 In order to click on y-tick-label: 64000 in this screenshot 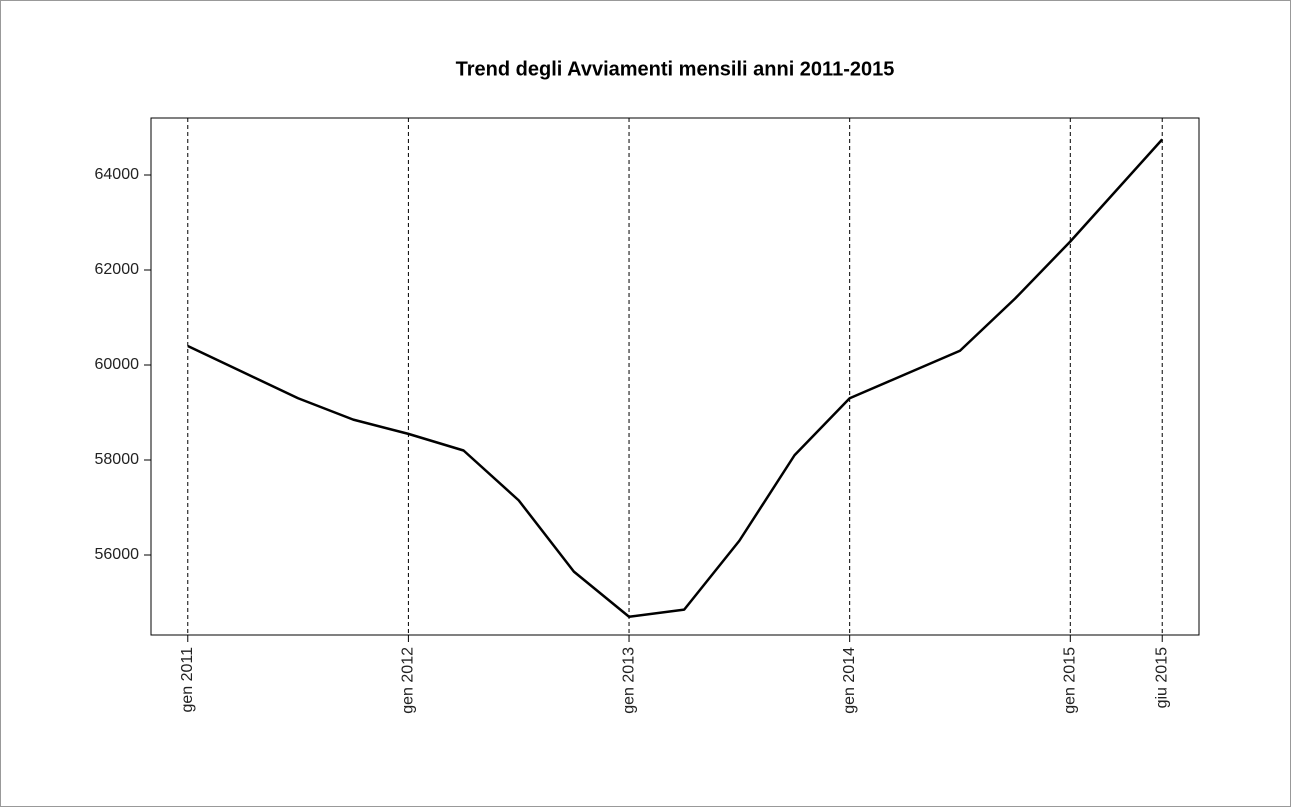, I will do `click(117, 174)`.